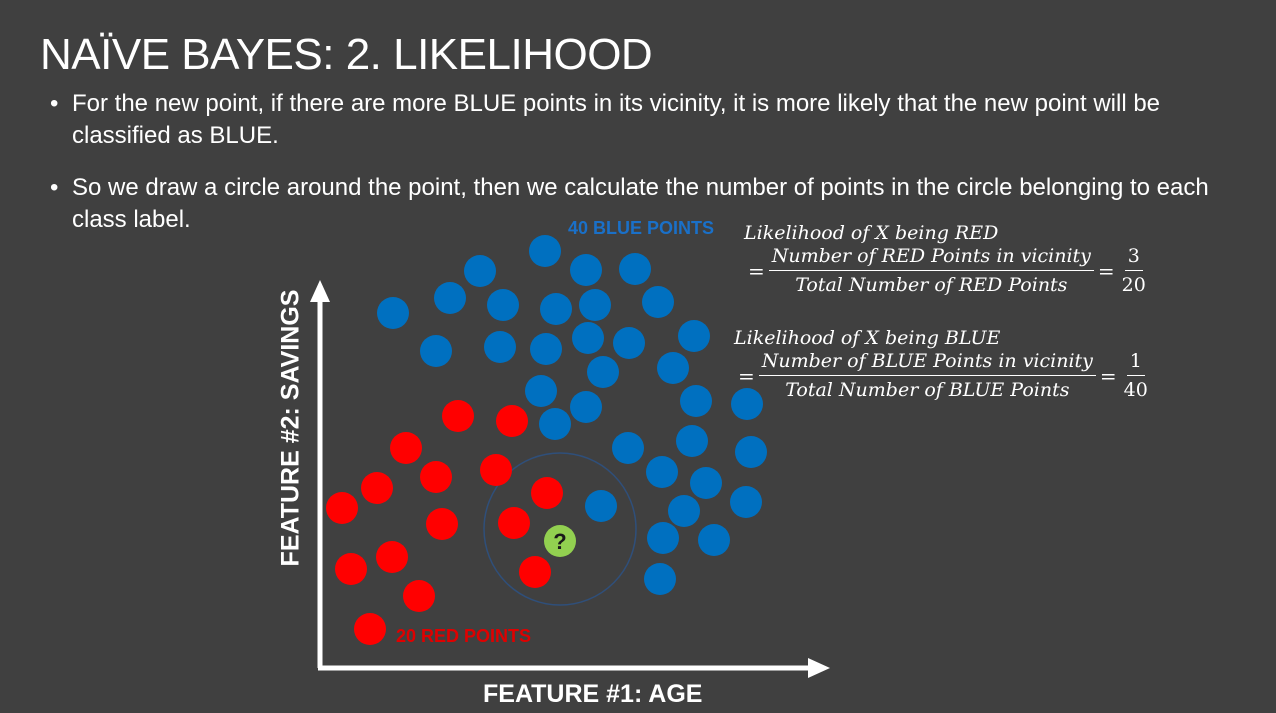  I want to click on vicinity-circle, so click(560, 529).